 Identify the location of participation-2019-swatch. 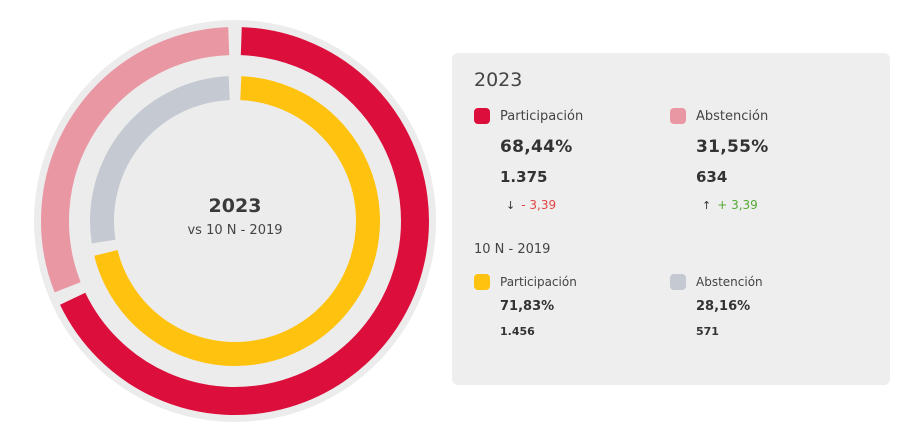
(482, 282).